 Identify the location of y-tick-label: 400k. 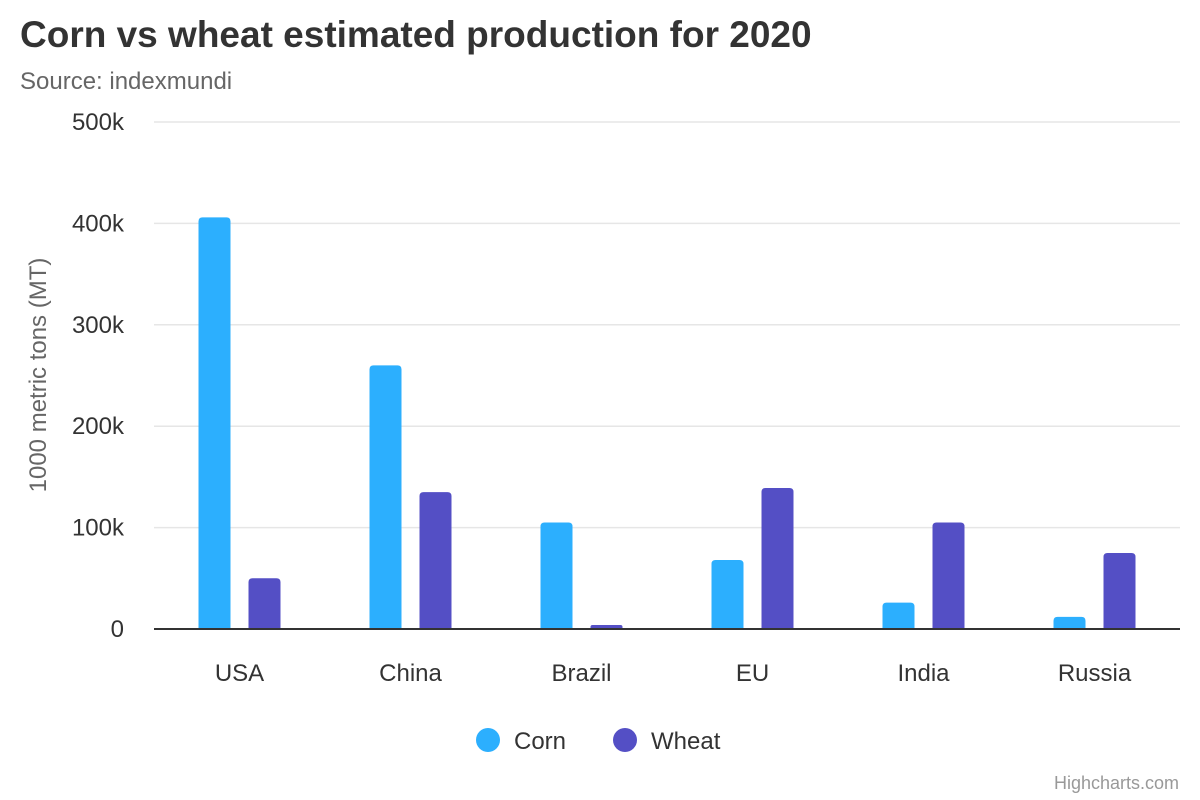
(98, 223).